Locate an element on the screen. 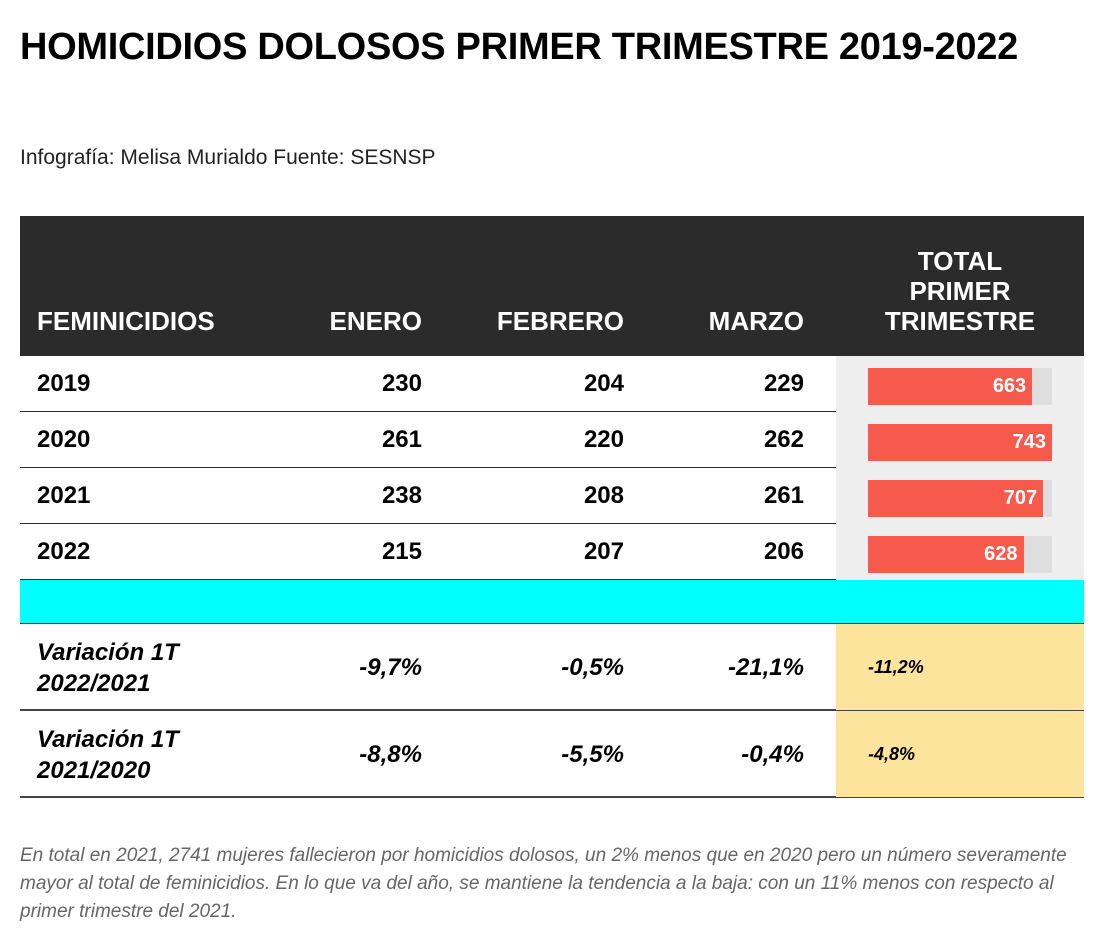  bar-value-label: 628 is located at coordinates (1001, 554).